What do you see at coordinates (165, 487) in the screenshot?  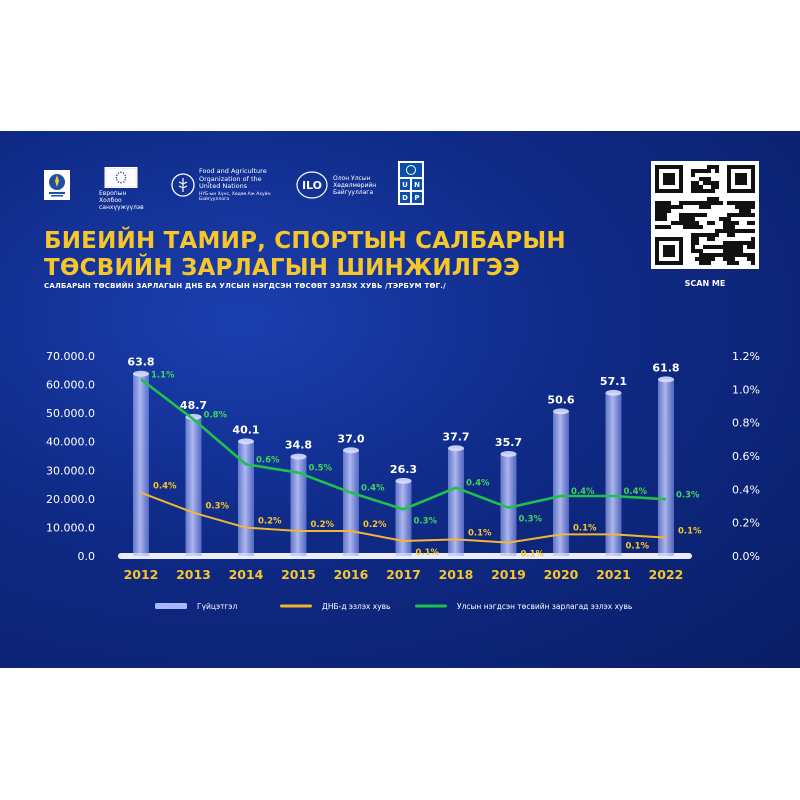 I see `gdp-share-label: 0.4%` at bounding box center [165, 487].